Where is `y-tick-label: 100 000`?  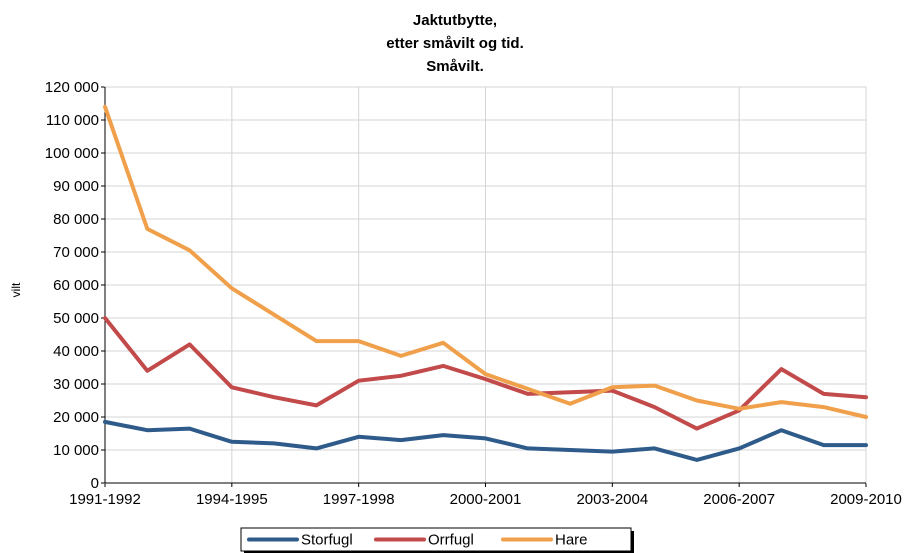 y-tick-label: 100 000 is located at coordinates (72, 153).